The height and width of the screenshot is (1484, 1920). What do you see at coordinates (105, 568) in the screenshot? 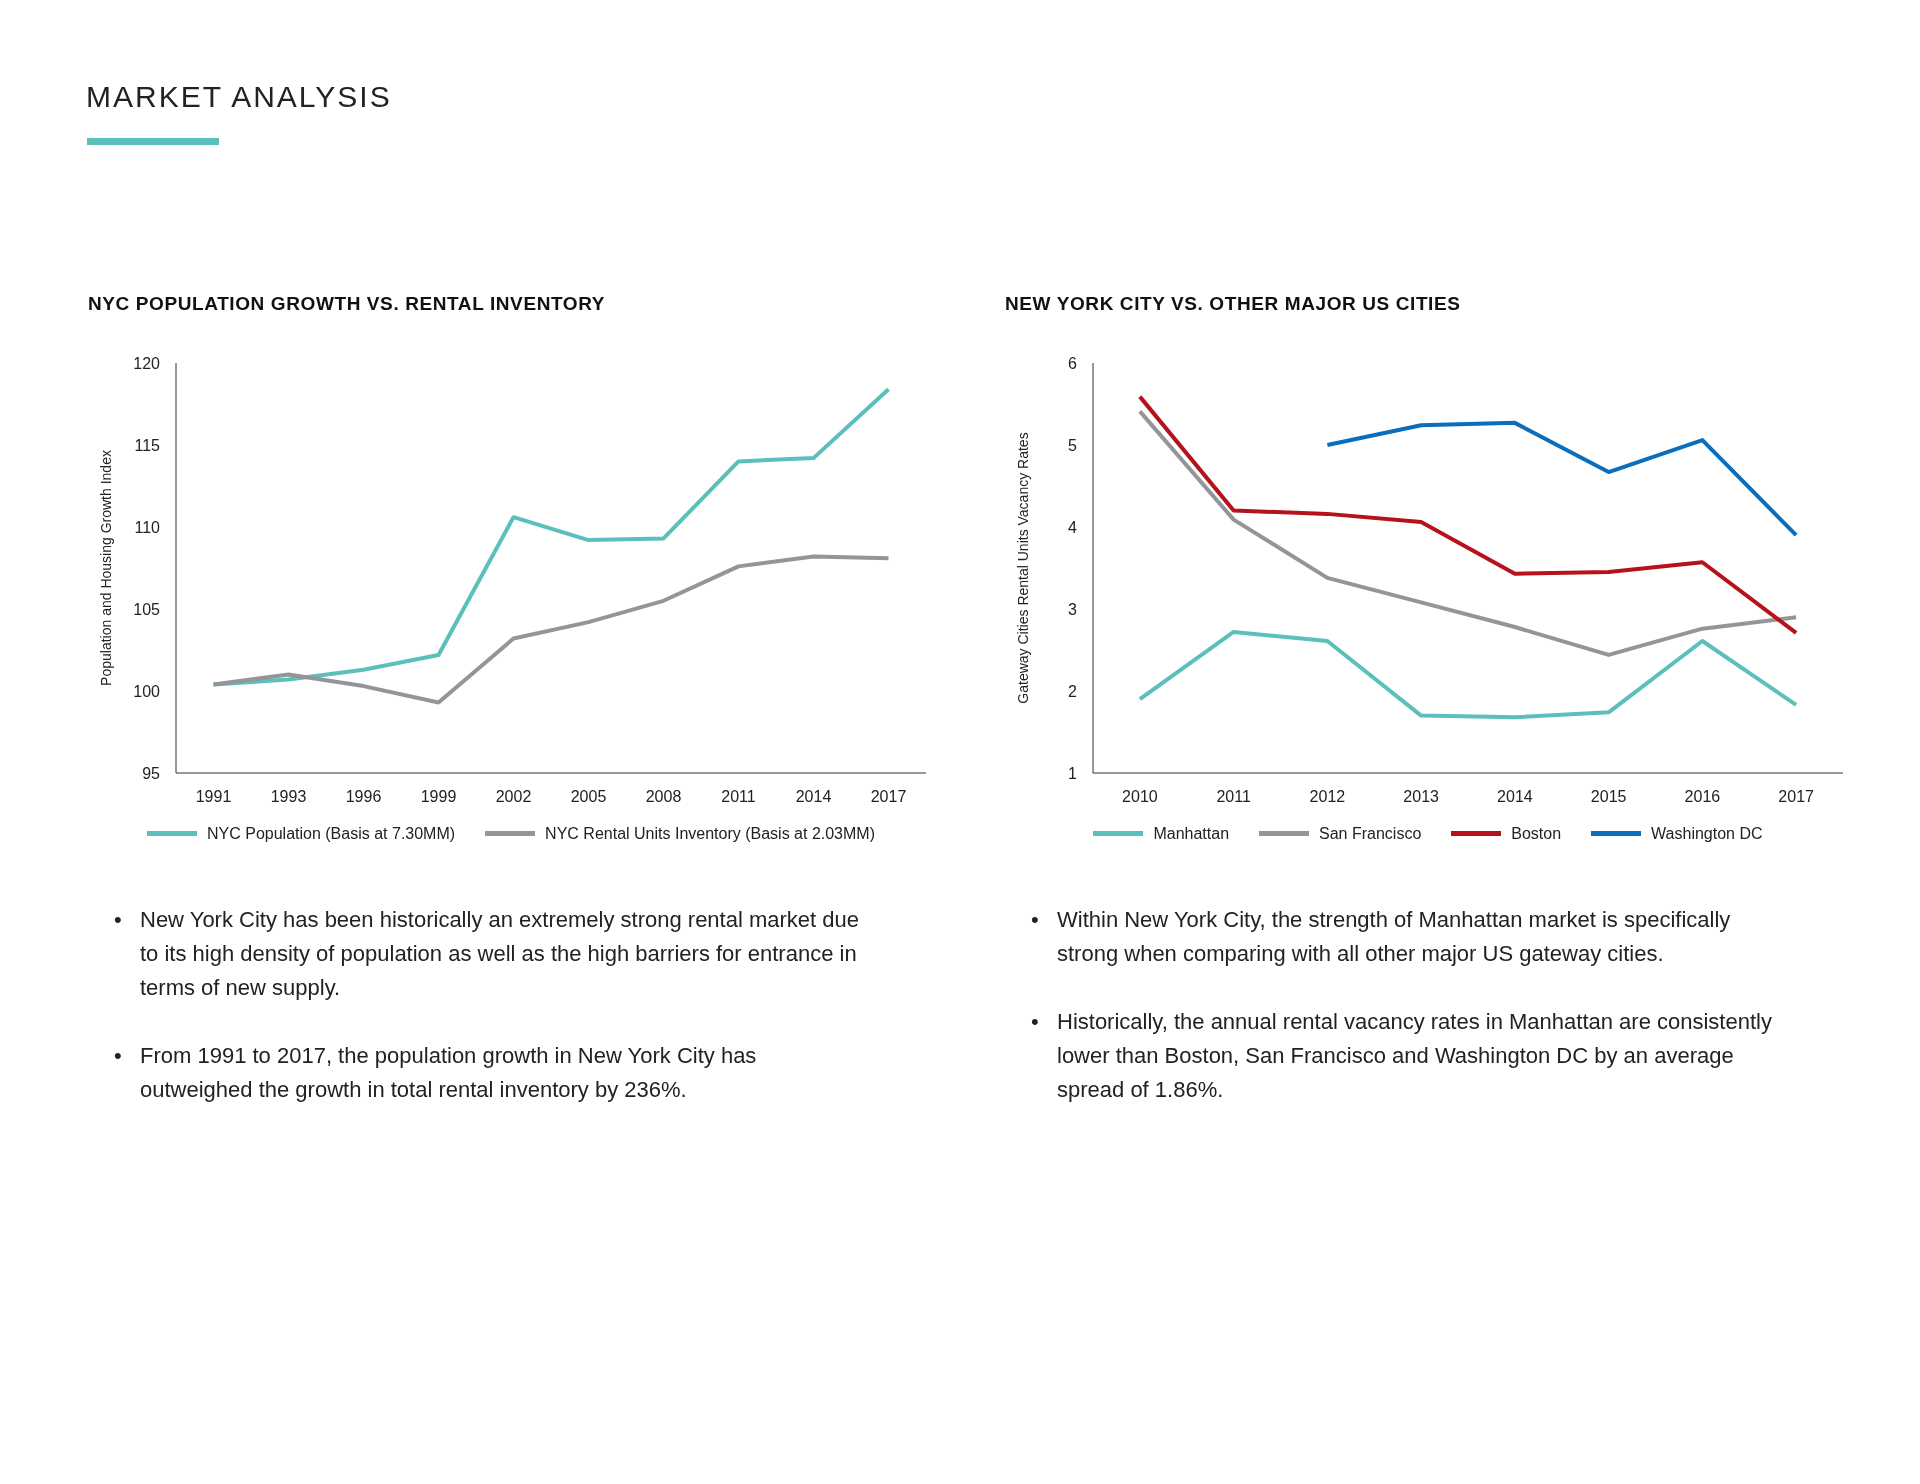
I see `y-axis-title: Population and Housing Growth Index` at bounding box center [105, 568].